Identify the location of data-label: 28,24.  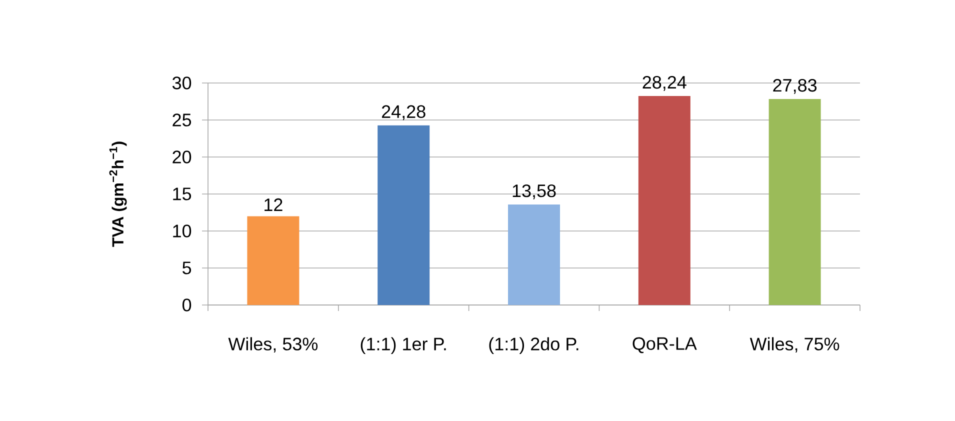
(664, 83).